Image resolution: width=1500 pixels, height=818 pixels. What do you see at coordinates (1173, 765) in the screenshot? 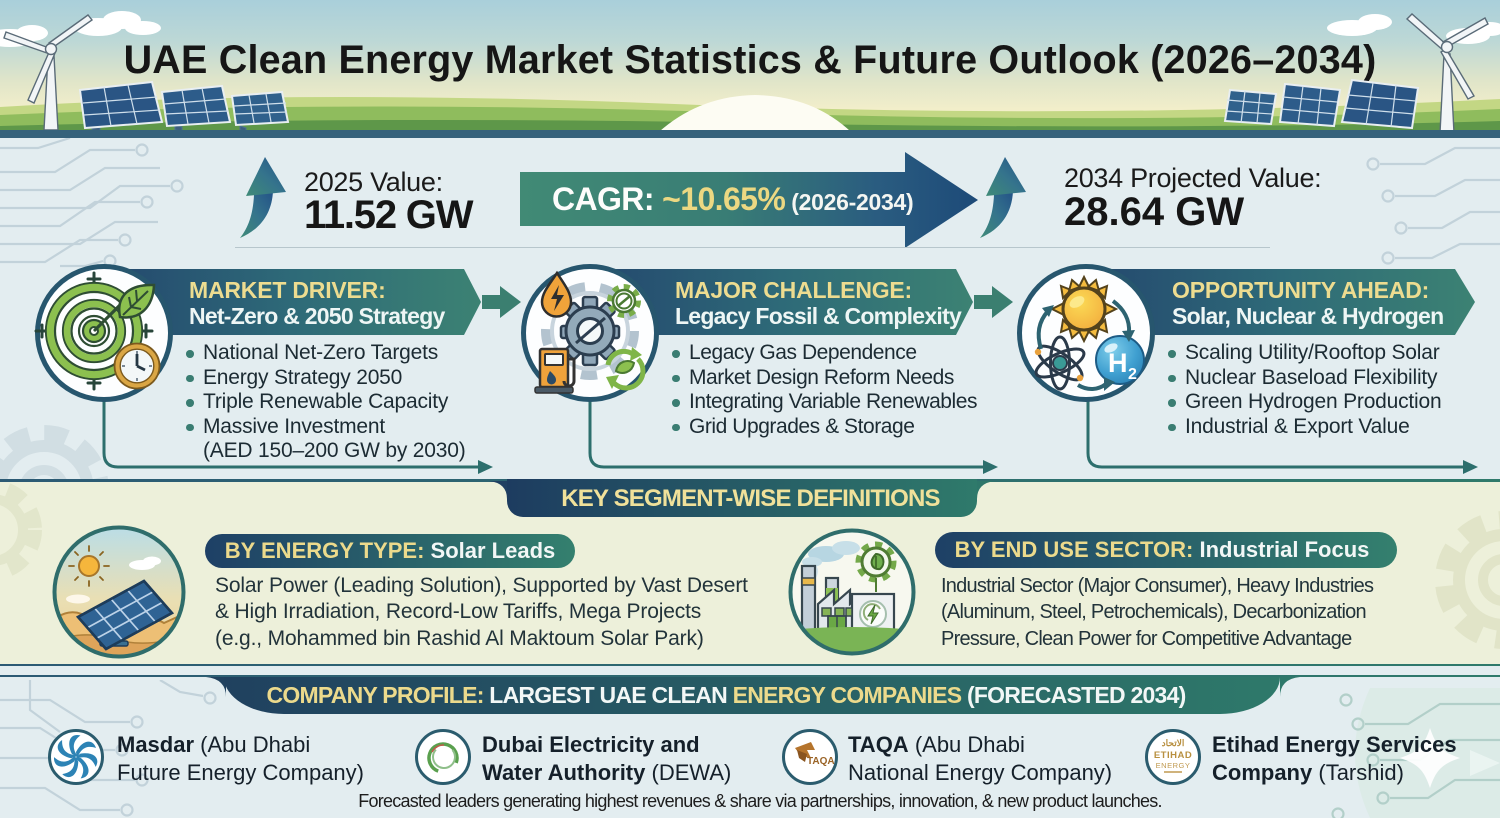
I see `svg-text: ENERGY` at bounding box center [1173, 765].